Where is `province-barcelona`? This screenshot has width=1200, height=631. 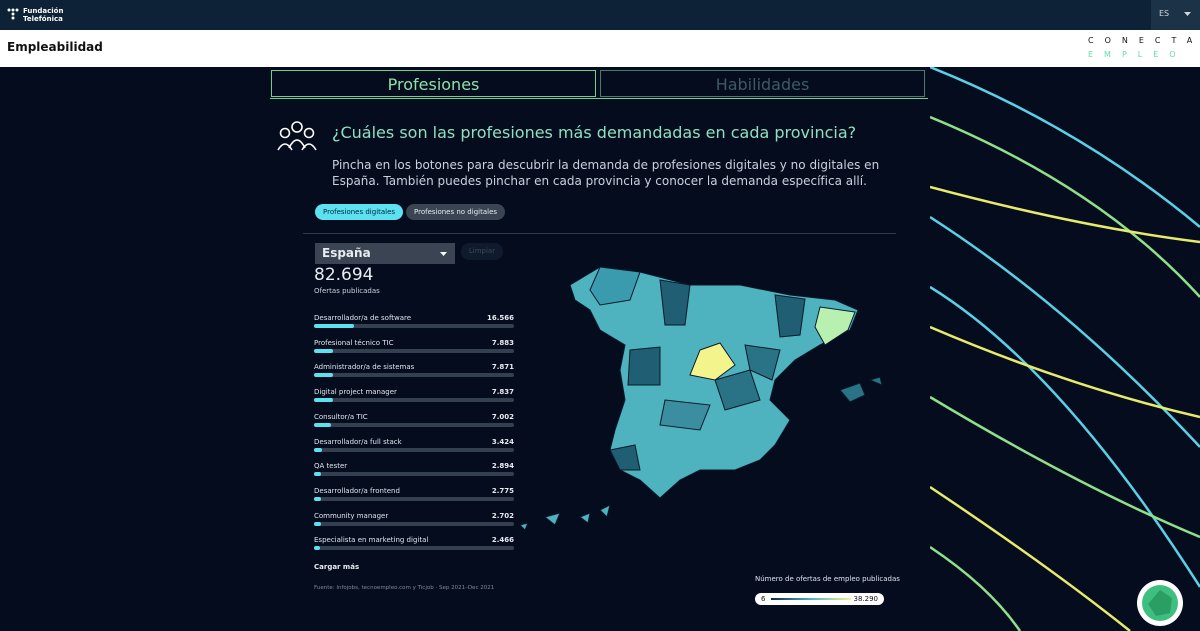
province-barcelona is located at coordinates (835, 326).